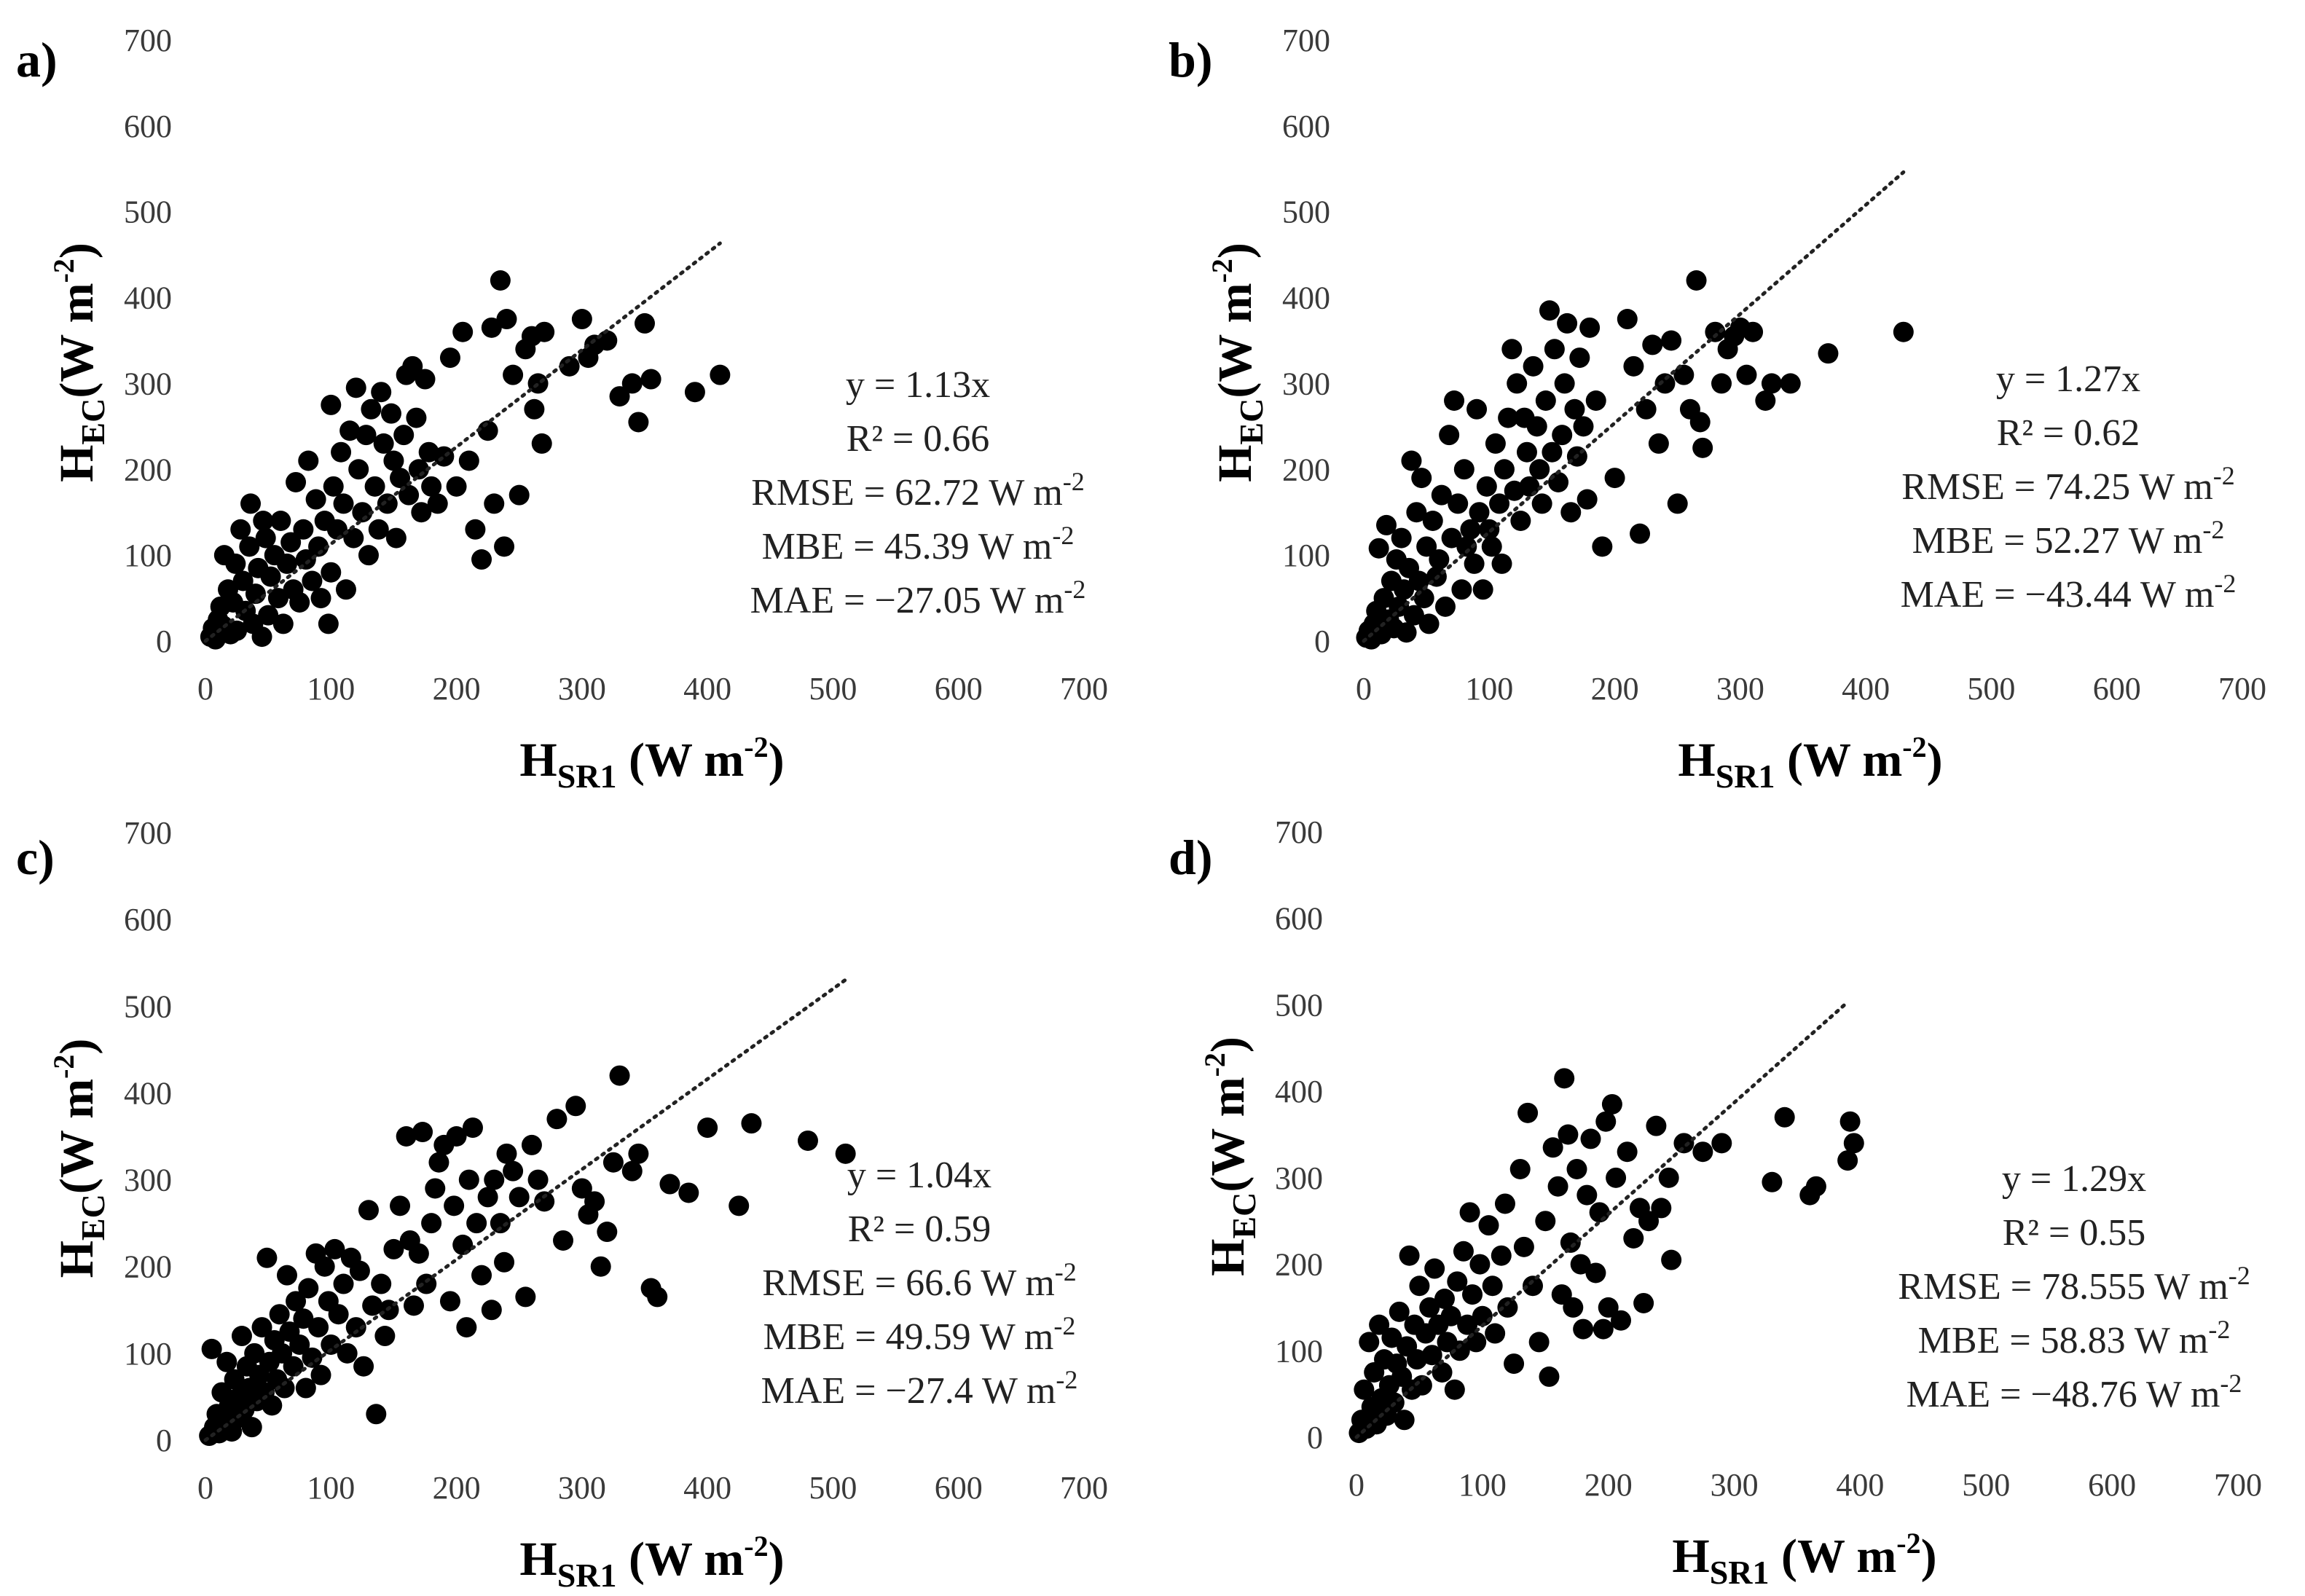  I want to click on y-tick-label: 700, so click(148, 40).